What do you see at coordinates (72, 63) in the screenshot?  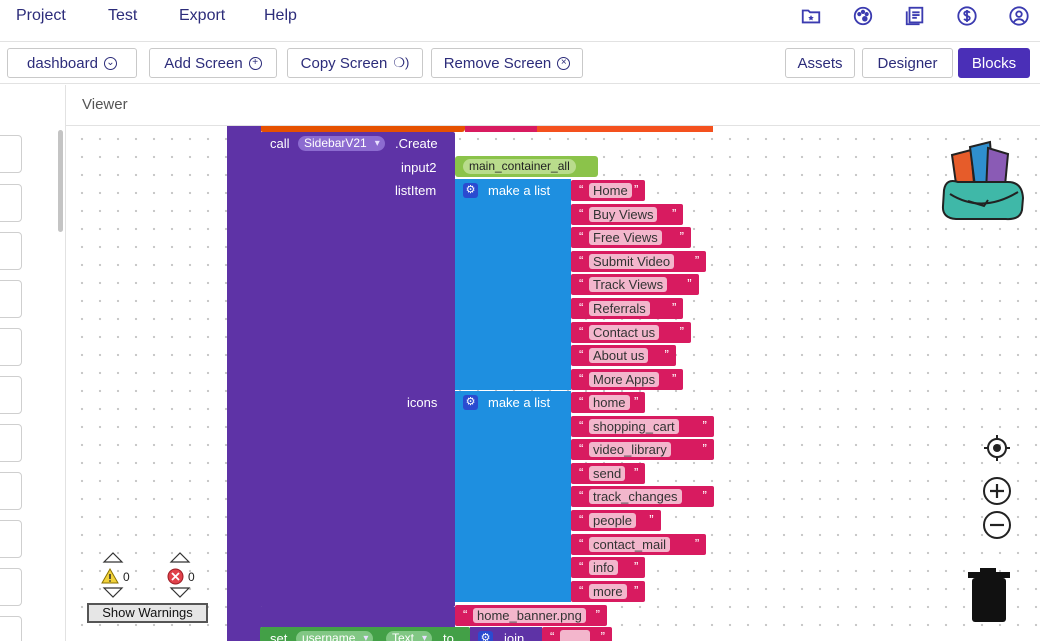 I see `screen-selector: dashboard ⌄` at bounding box center [72, 63].